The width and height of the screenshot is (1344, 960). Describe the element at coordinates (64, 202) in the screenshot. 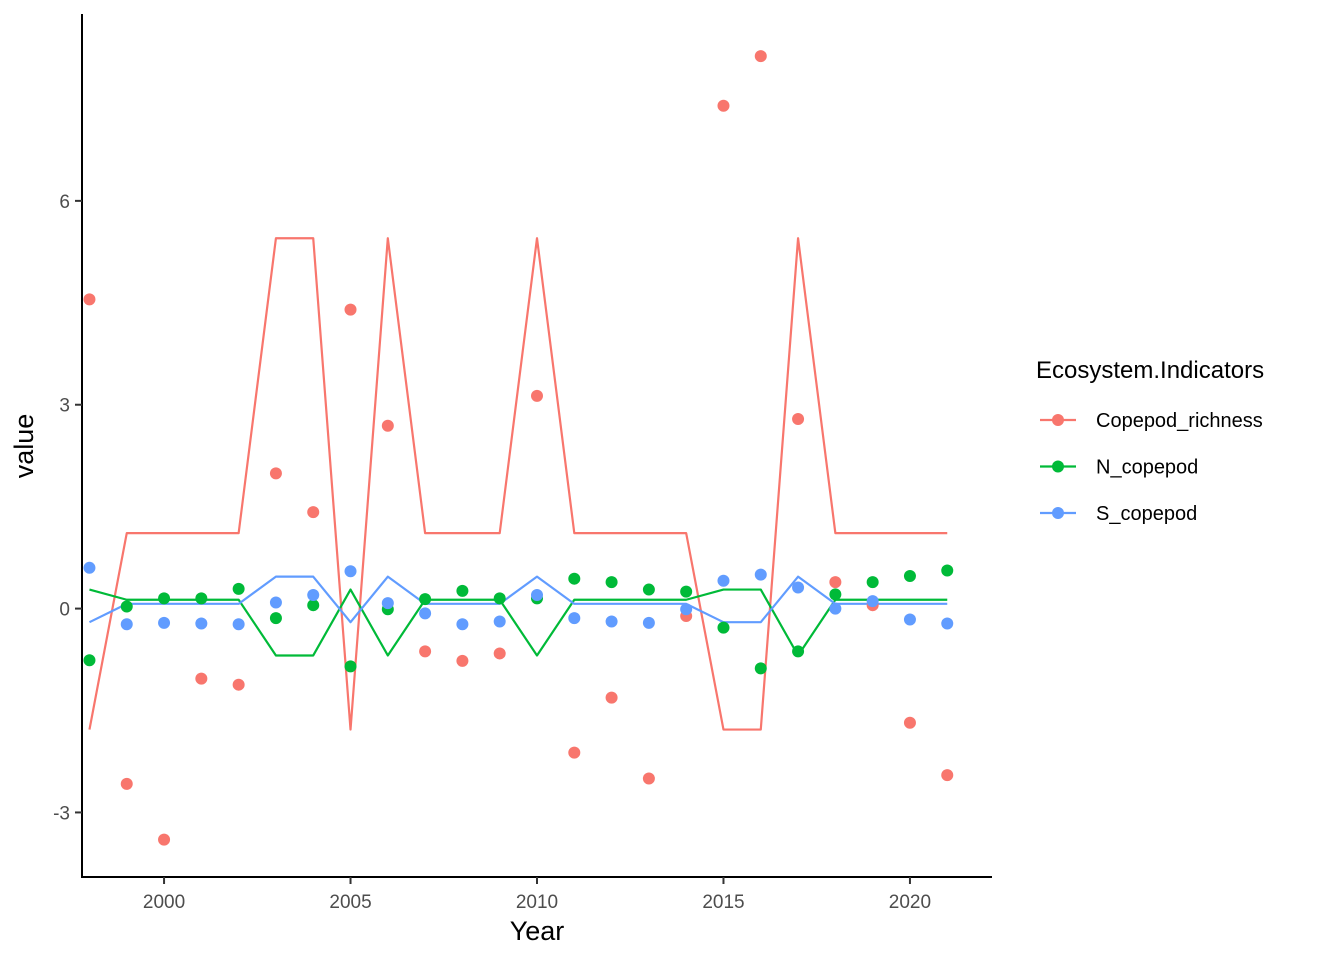

I see `y-tick-label: 6` at that location.